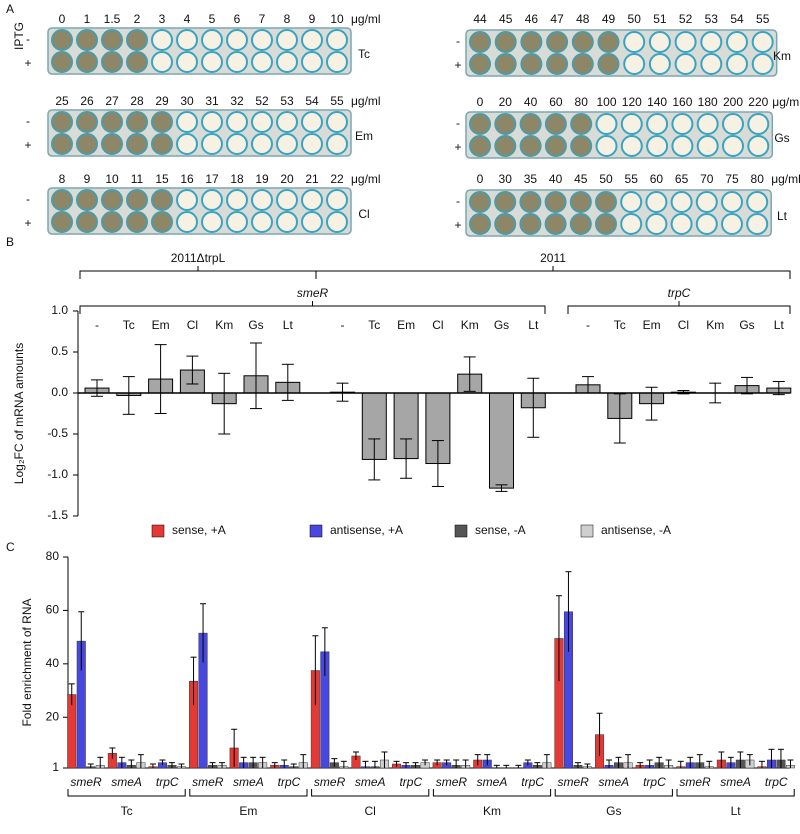 The height and width of the screenshot is (834, 800). I want to click on concentration-label: 16, so click(187, 179).